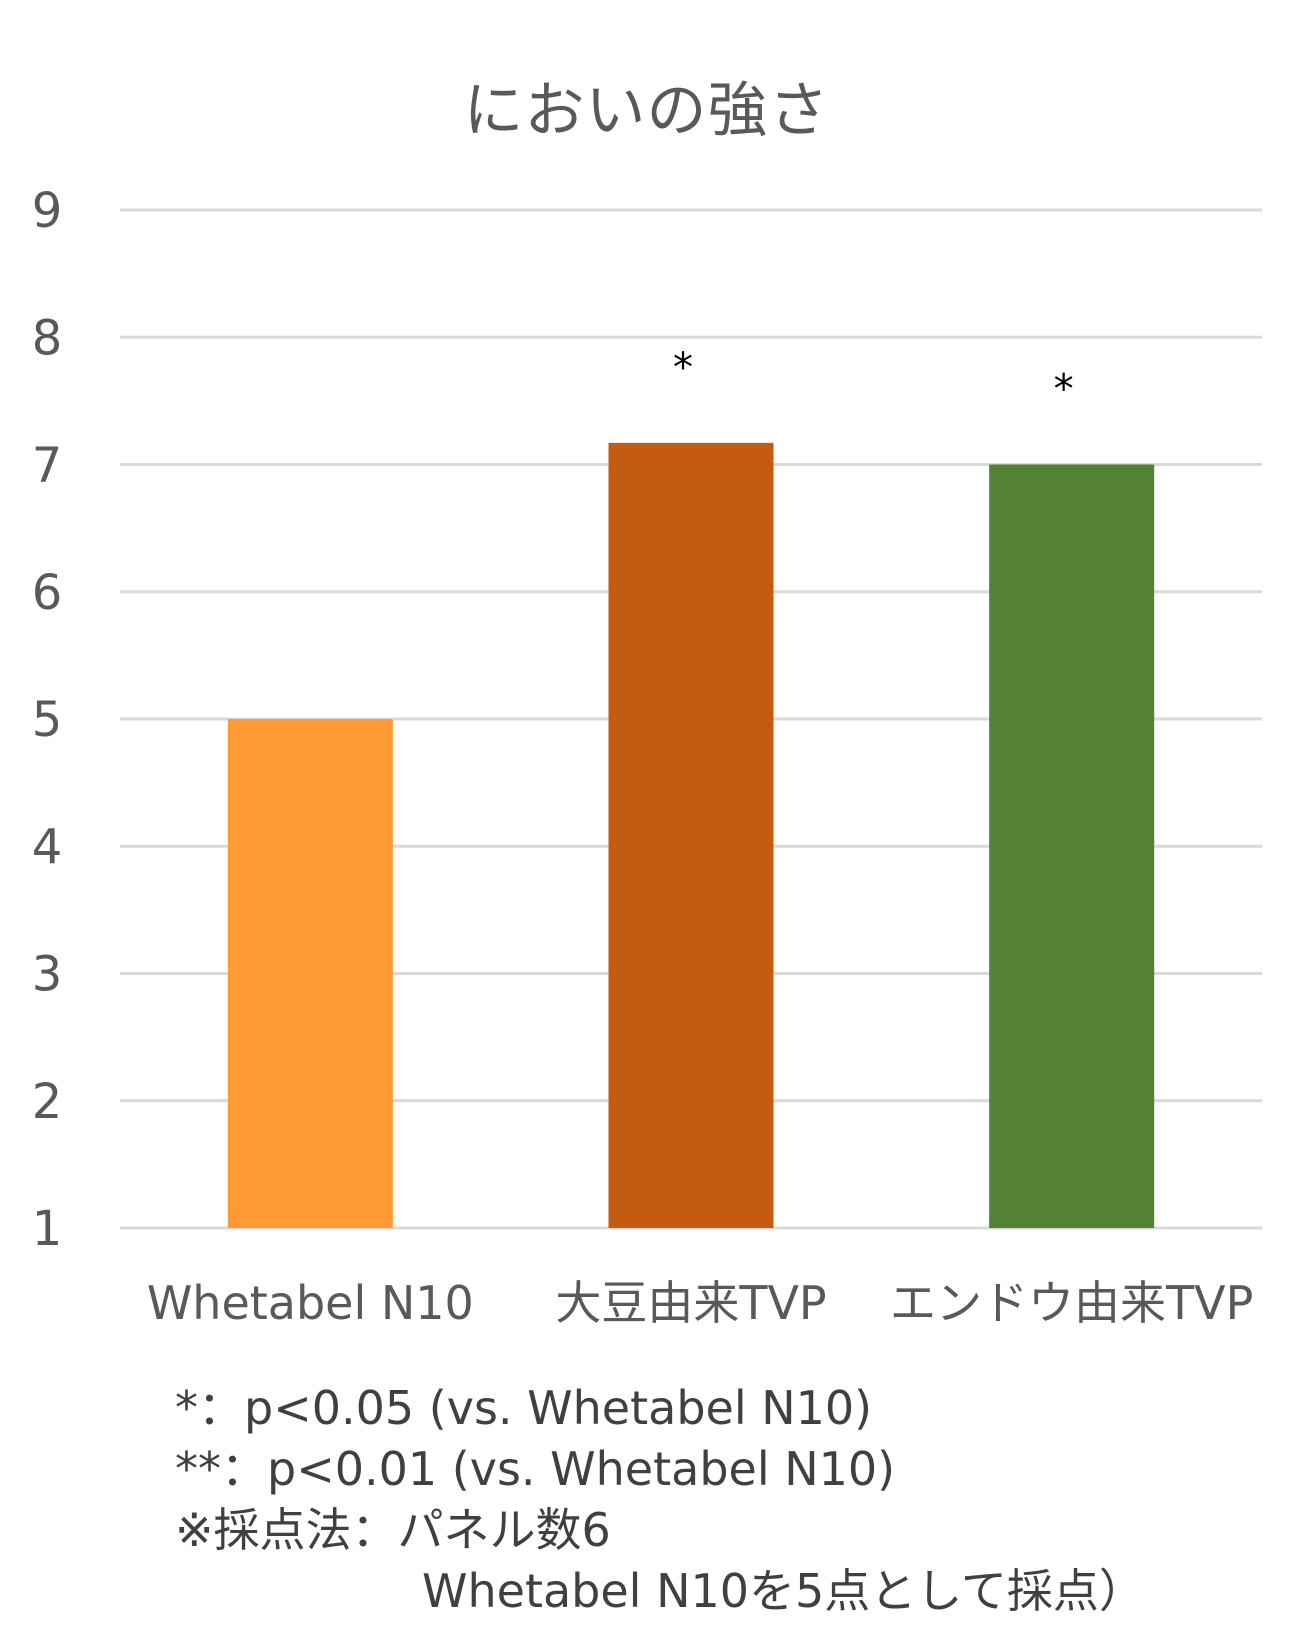 The height and width of the screenshot is (1647, 1293). I want to click on x-axis-ticks: Whetabel N10 大豆由来TVP エンドウ由来TVP, so click(700, 1303).